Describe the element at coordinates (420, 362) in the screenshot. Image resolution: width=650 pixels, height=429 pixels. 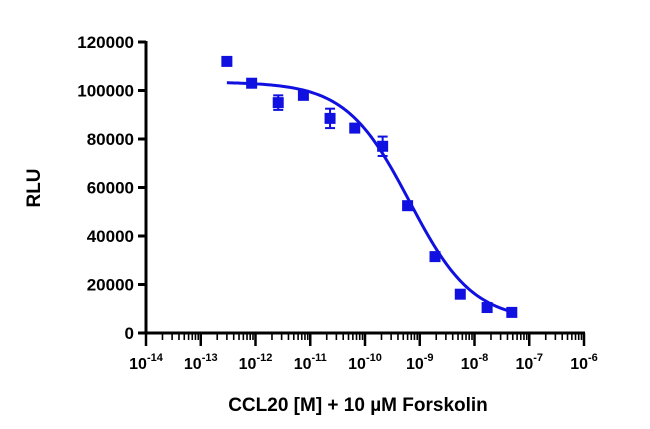
I see `x-tick-label: 10⁻⁹` at that location.